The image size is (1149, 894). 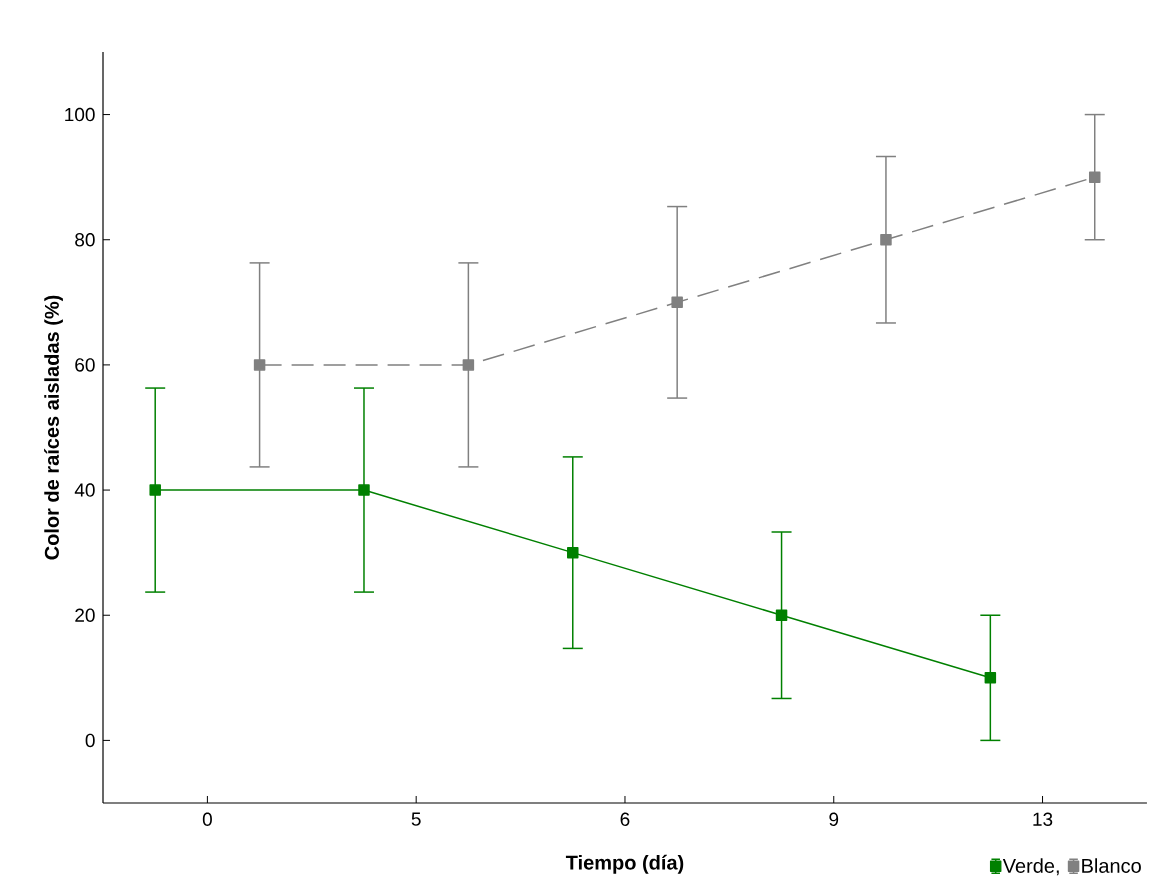 I want to click on y-tick-label: 0, so click(x=90, y=740).